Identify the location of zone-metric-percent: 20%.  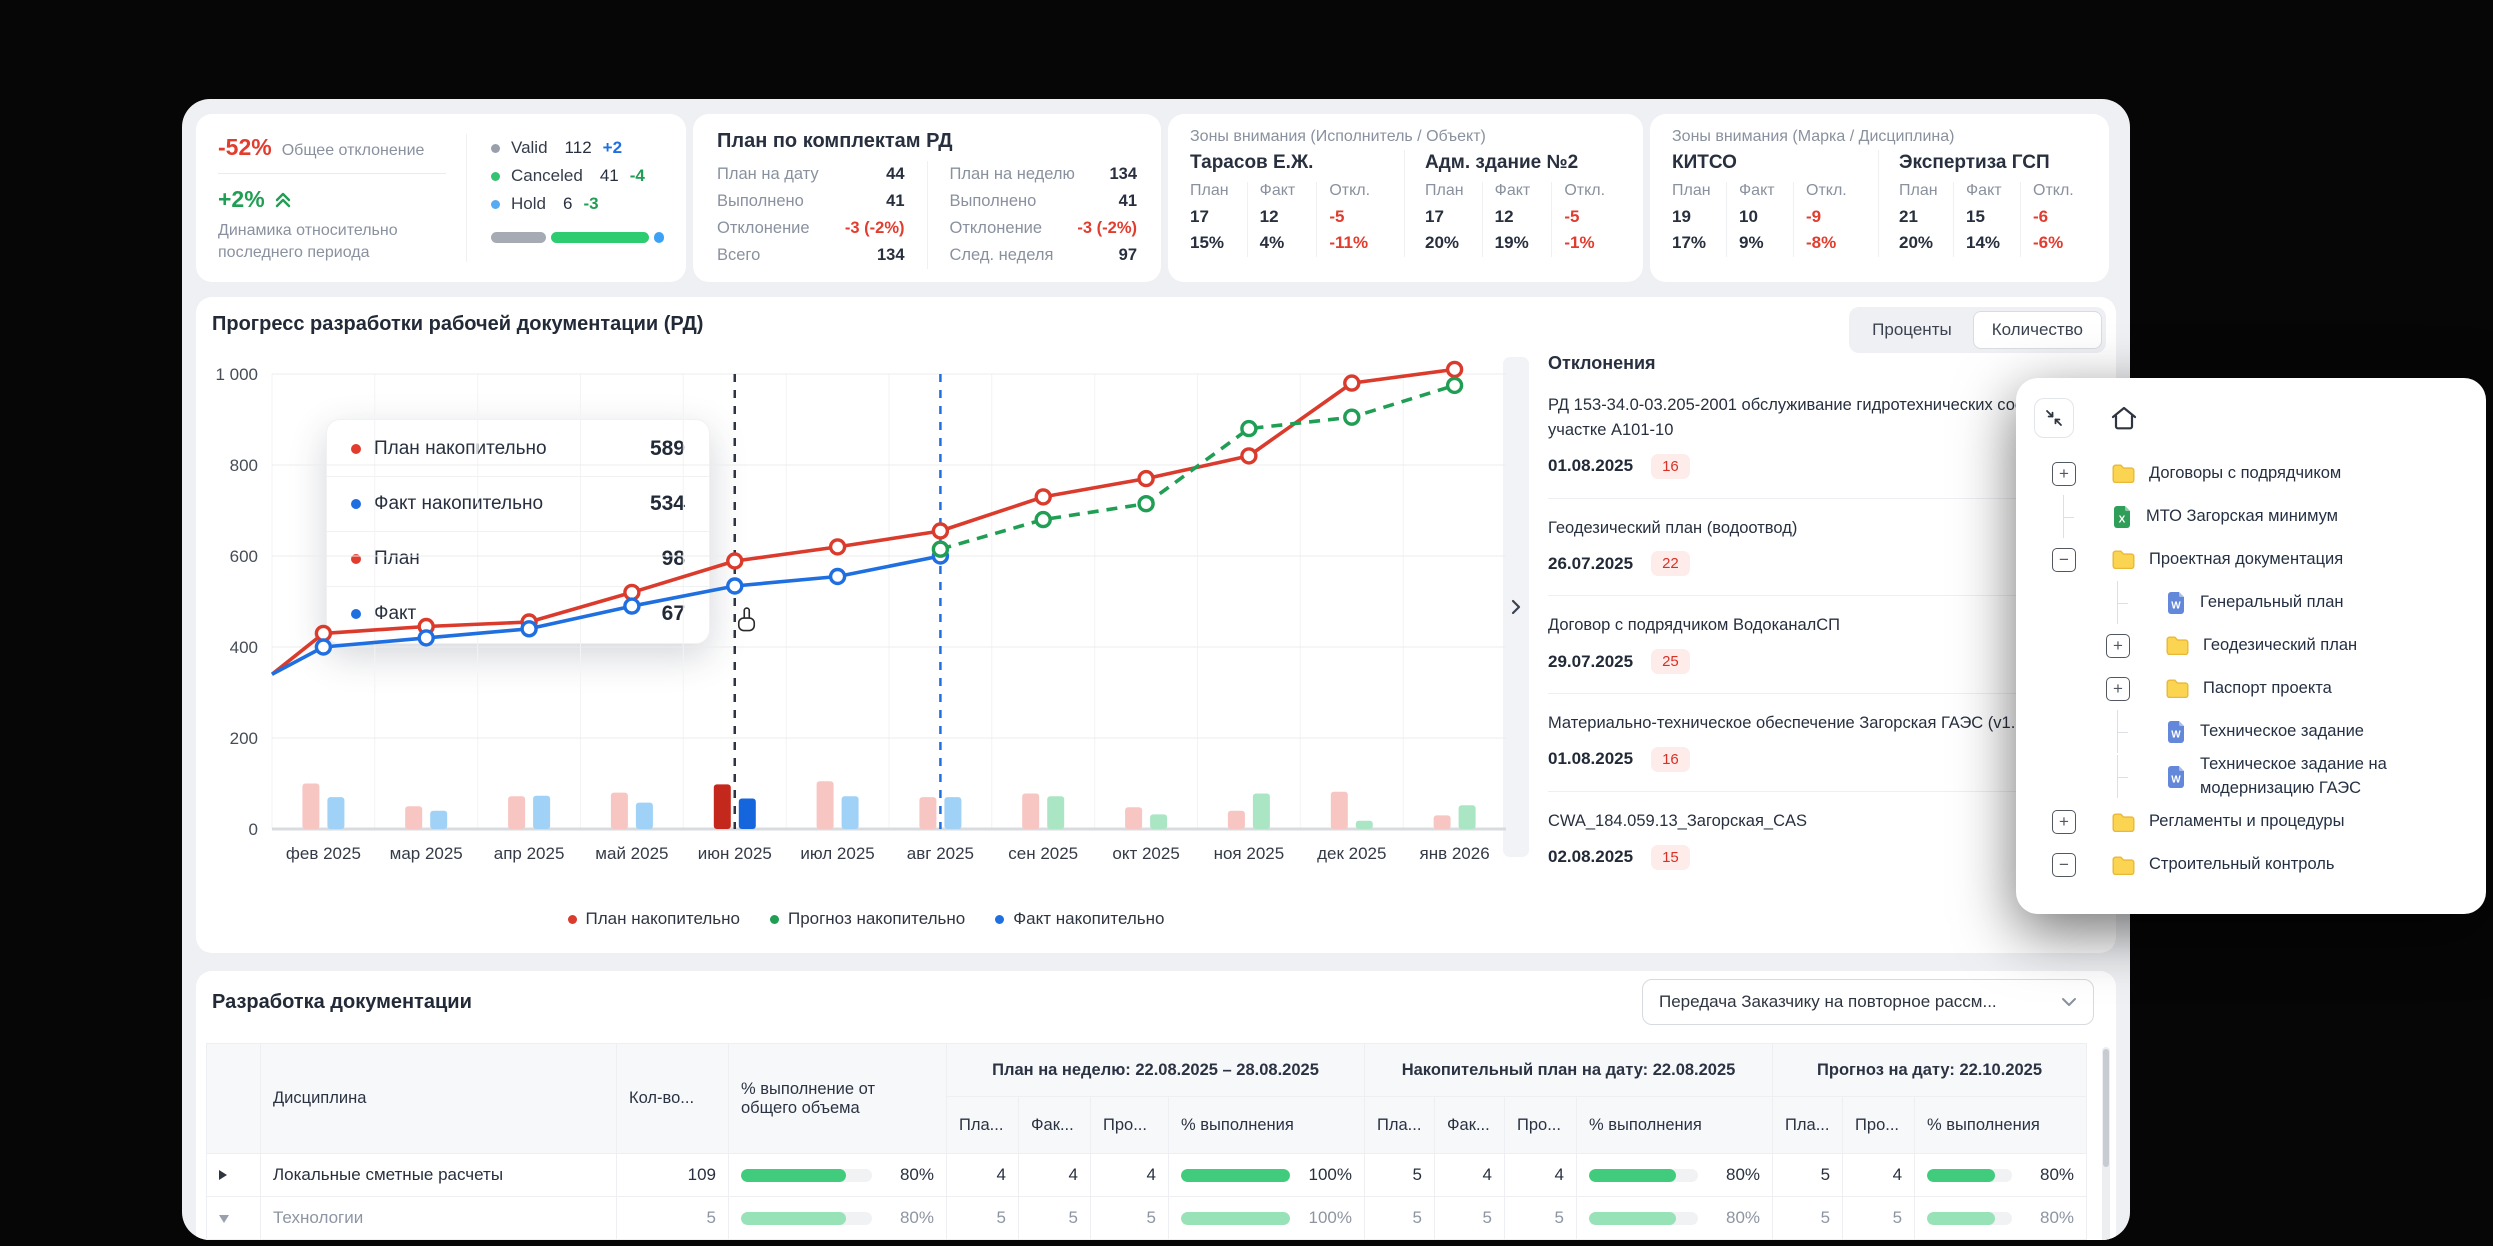
(1916, 243).